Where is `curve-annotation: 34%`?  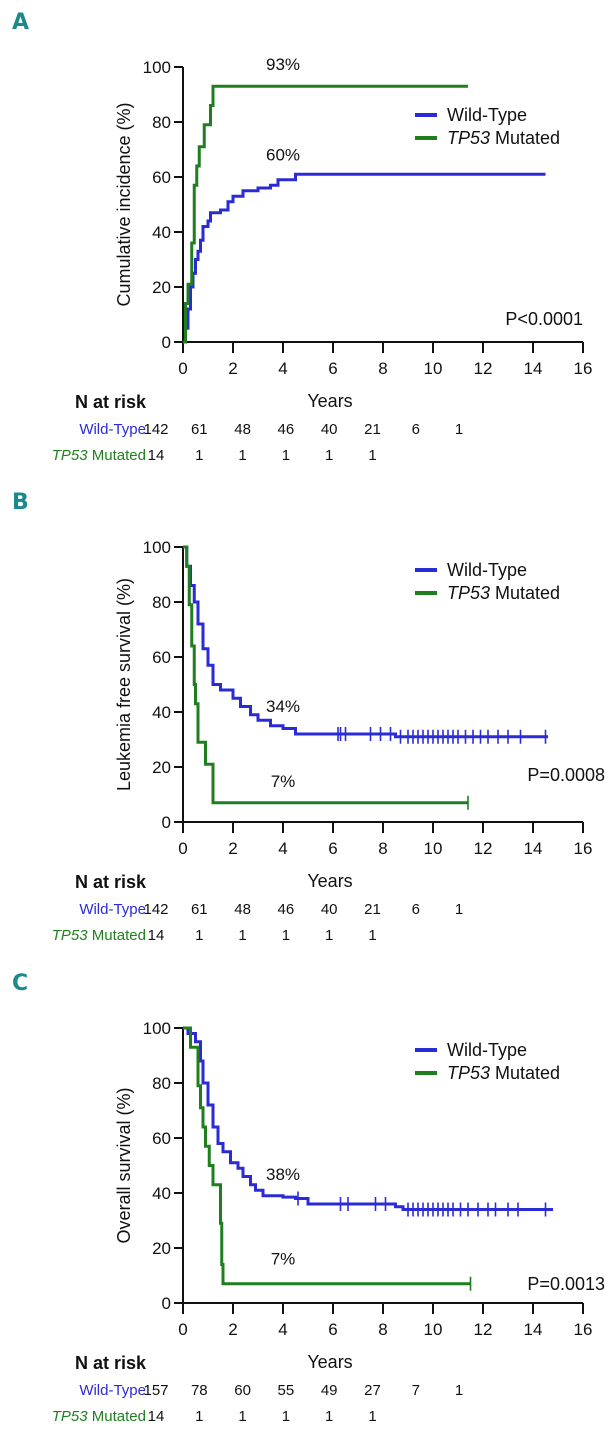 curve-annotation: 34% is located at coordinates (283, 706).